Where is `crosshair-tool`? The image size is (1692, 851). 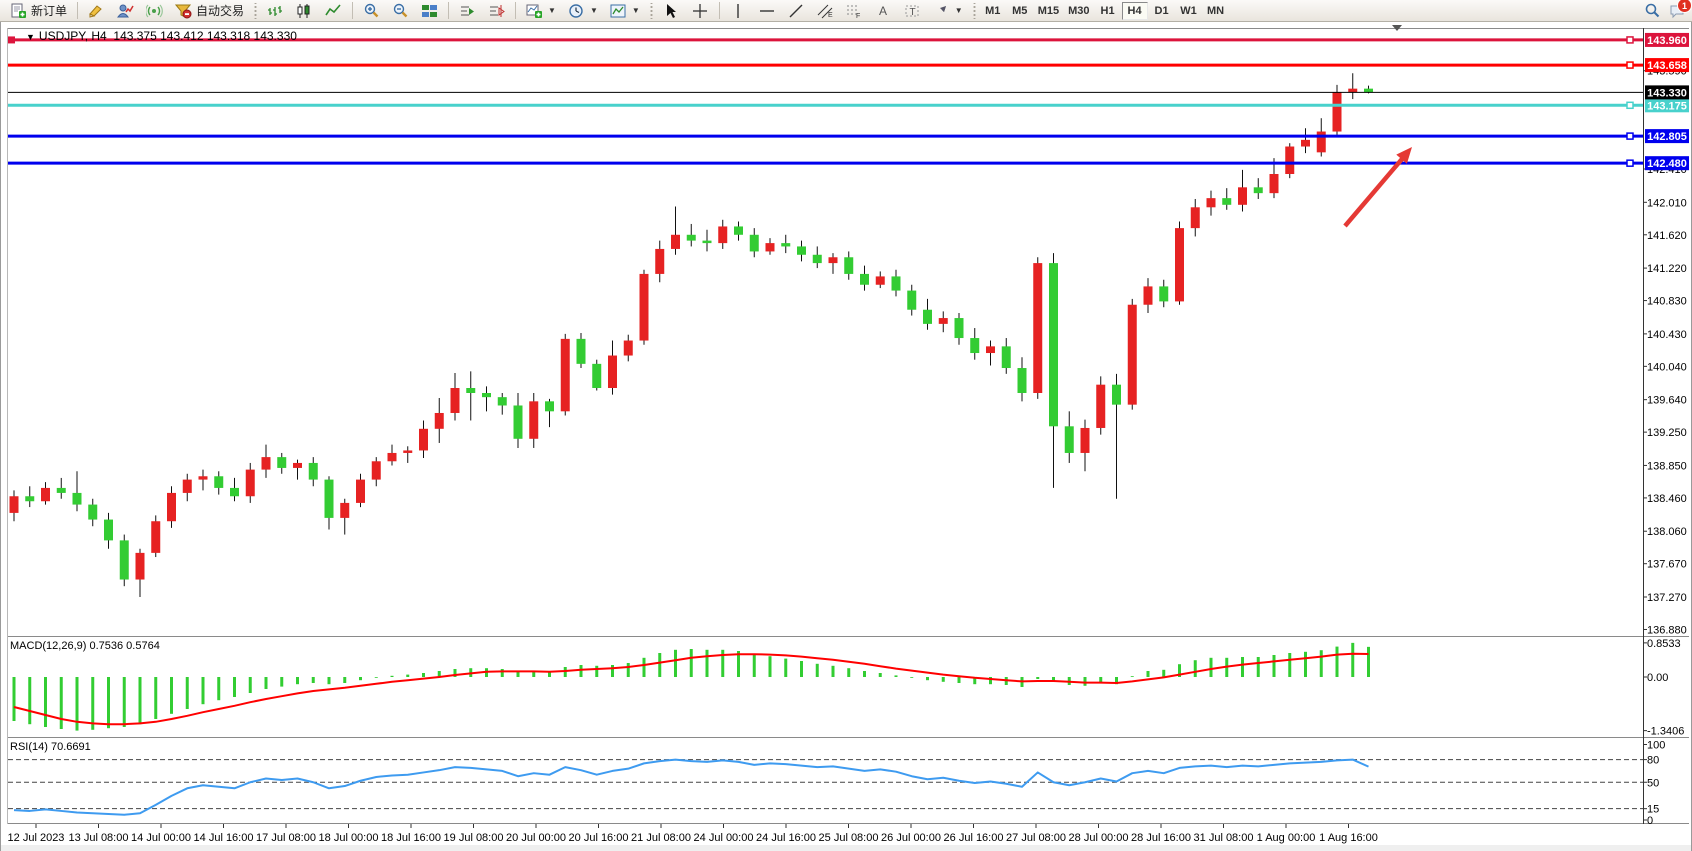 crosshair-tool is located at coordinates (700, 11).